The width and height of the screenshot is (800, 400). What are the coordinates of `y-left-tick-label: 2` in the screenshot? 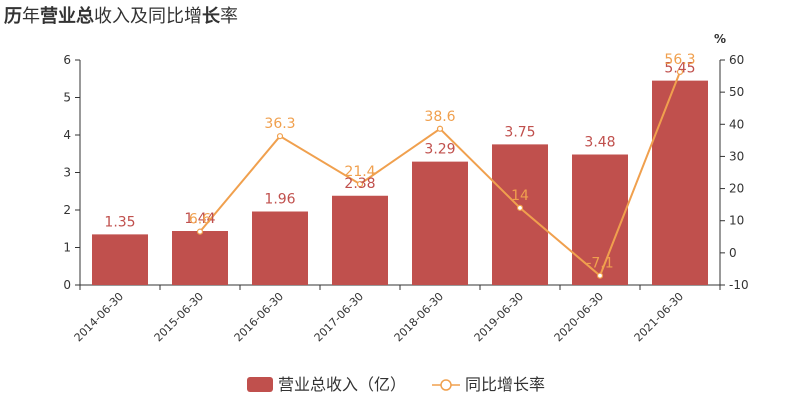 It's located at (67, 210).